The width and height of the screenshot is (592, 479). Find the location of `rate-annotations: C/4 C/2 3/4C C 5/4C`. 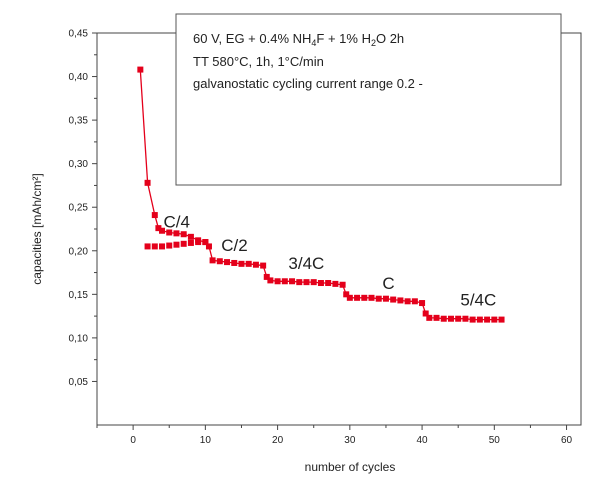

rate-annotations: C/4 C/2 3/4C C 5/4C is located at coordinates (329, 260).